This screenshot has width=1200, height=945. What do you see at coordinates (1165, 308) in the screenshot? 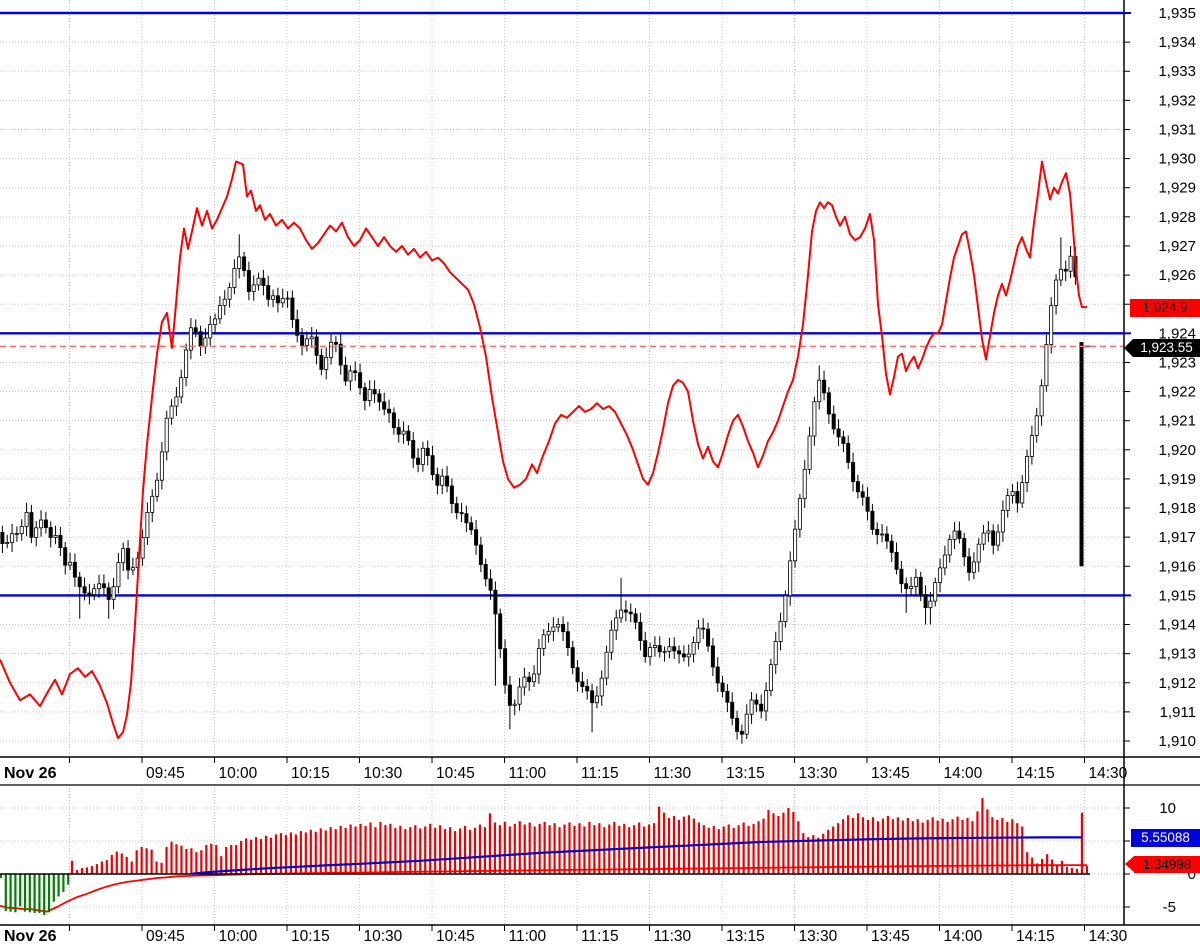
I see `red-series-last-value-tag: 1,924.9` at bounding box center [1165, 308].